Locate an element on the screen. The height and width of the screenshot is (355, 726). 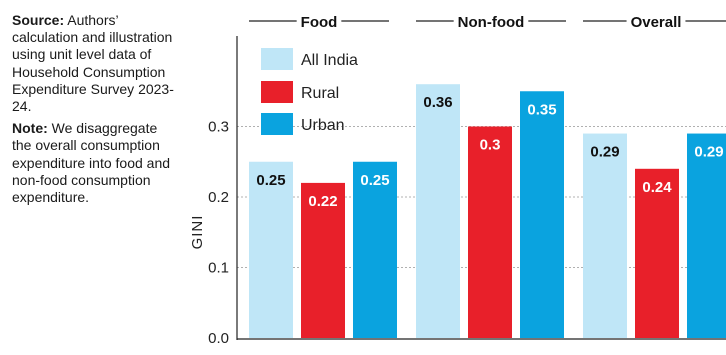
bar-value-label: 0.3 is located at coordinates (490, 145).